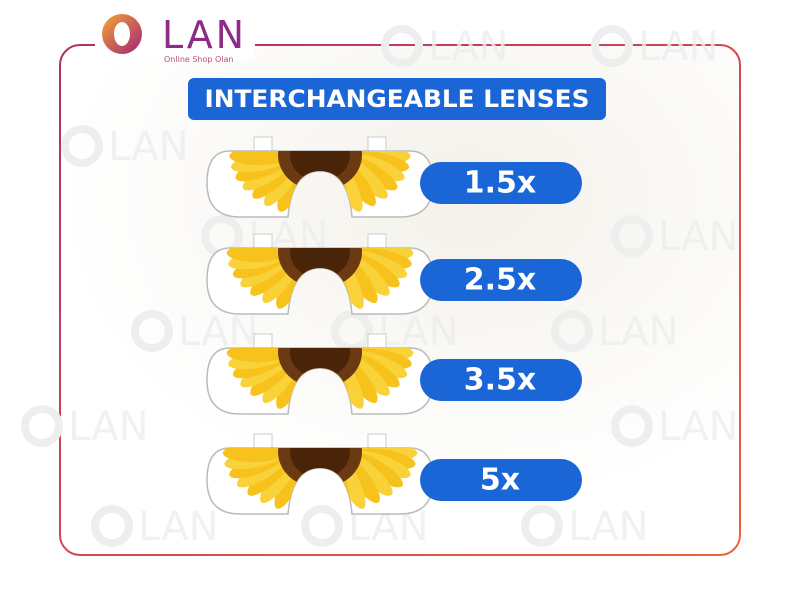 The image size is (800, 600). I want to click on logo-o-hole, so click(122, 34).